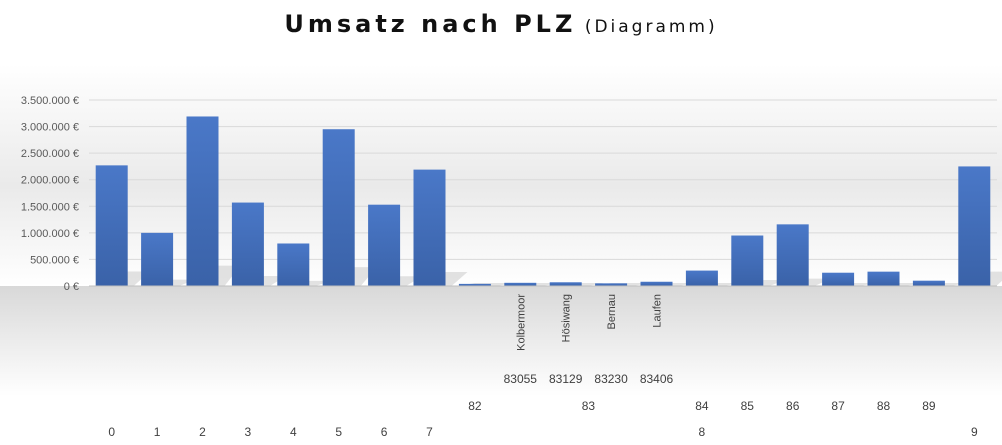  I want to click on x-label-city: Bernau, so click(612, 311).